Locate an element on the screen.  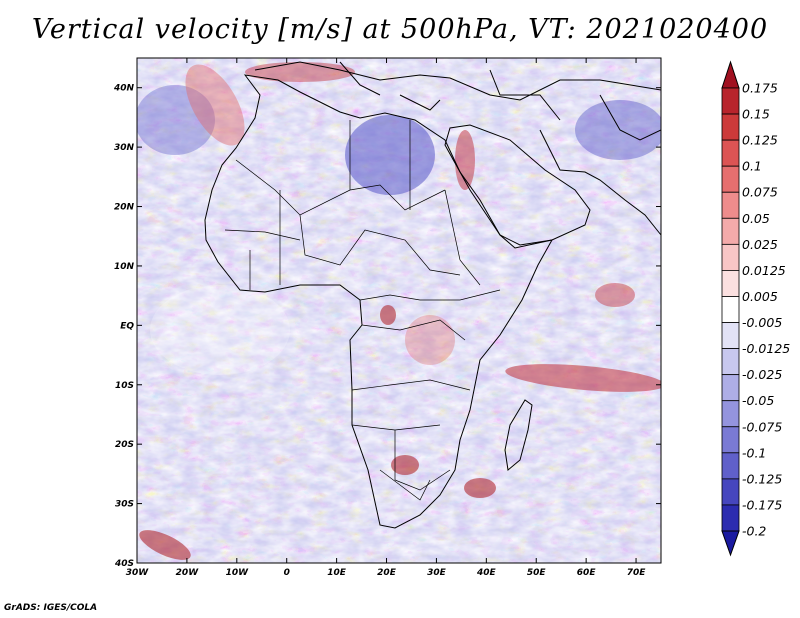
colorbar-label: -0.175 is located at coordinates (762, 504).